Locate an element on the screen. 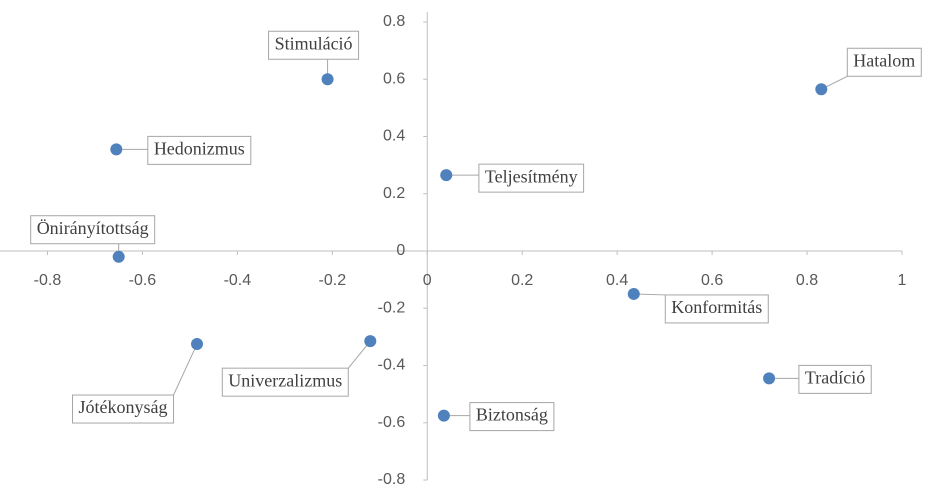  x-tick-label: 0.4 is located at coordinates (617, 280).